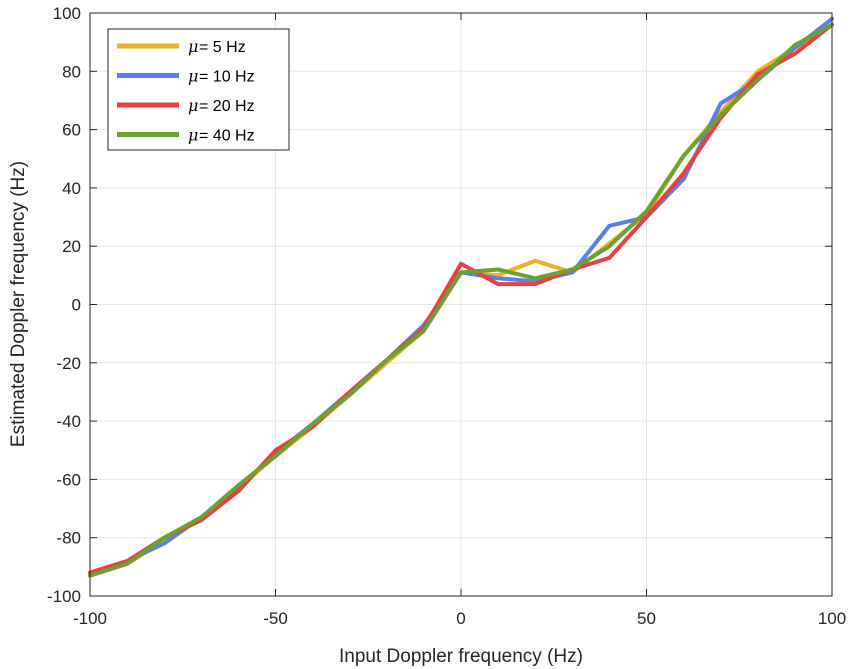 Image resolution: width=854 pixels, height=669 pixels. I want to click on x-tick-label: -100, so click(90, 618).